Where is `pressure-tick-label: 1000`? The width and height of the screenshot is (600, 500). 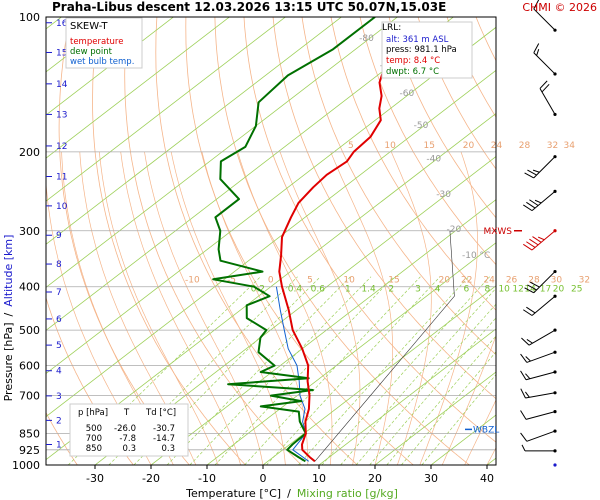
pressure-tick-label: 1000 is located at coordinates (26, 465).